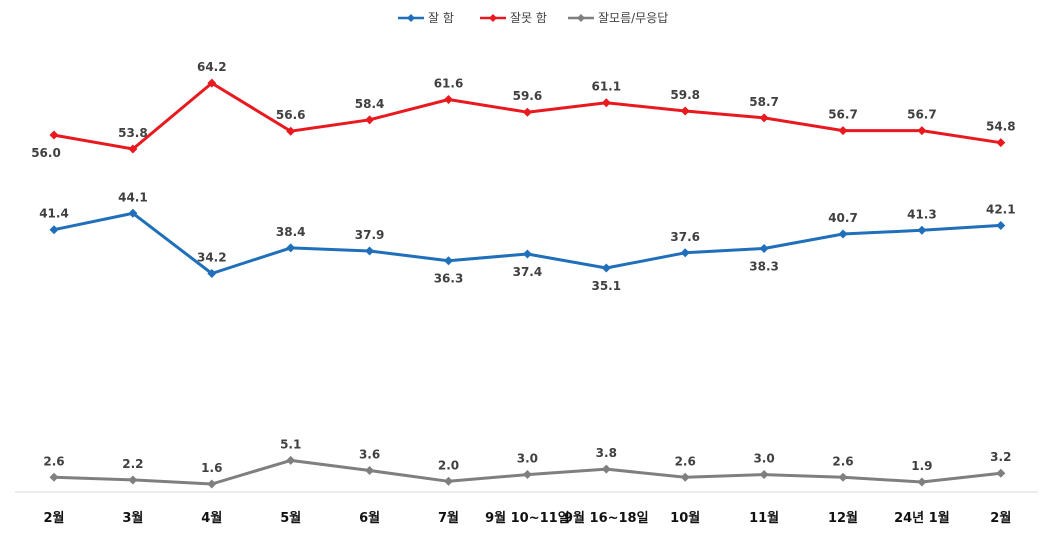 This screenshot has height=541, width=1053. What do you see at coordinates (132, 518) in the screenshot?
I see `x-tick-label: 3월` at bounding box center [132, 518].